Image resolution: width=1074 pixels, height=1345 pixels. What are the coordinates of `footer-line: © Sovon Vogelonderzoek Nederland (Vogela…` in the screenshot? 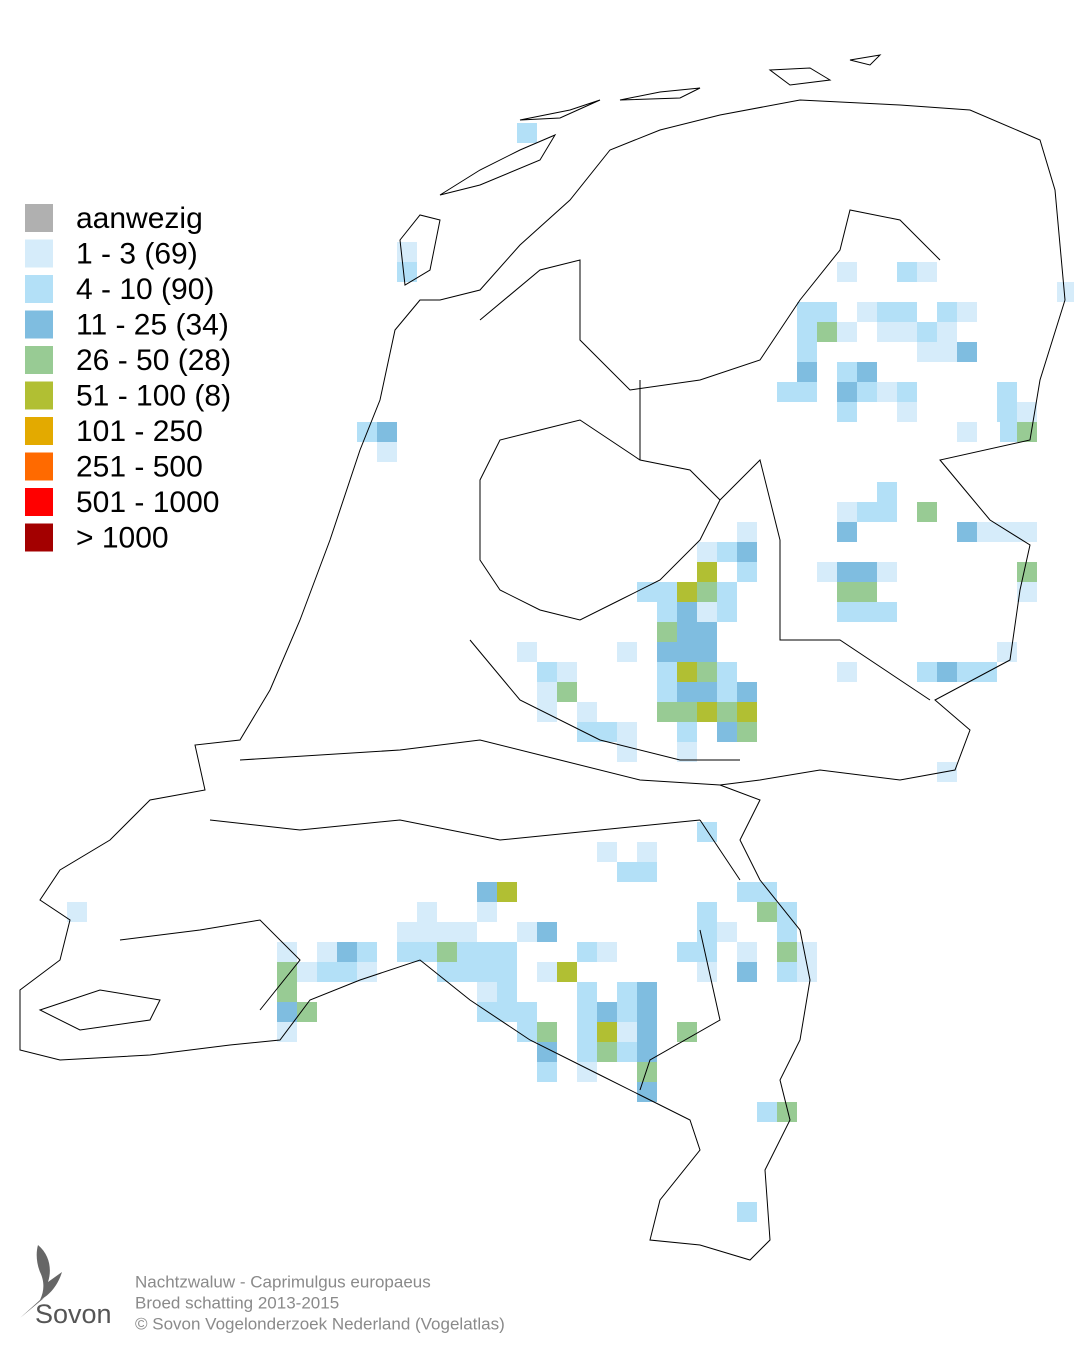 It's located at (320, 1323).